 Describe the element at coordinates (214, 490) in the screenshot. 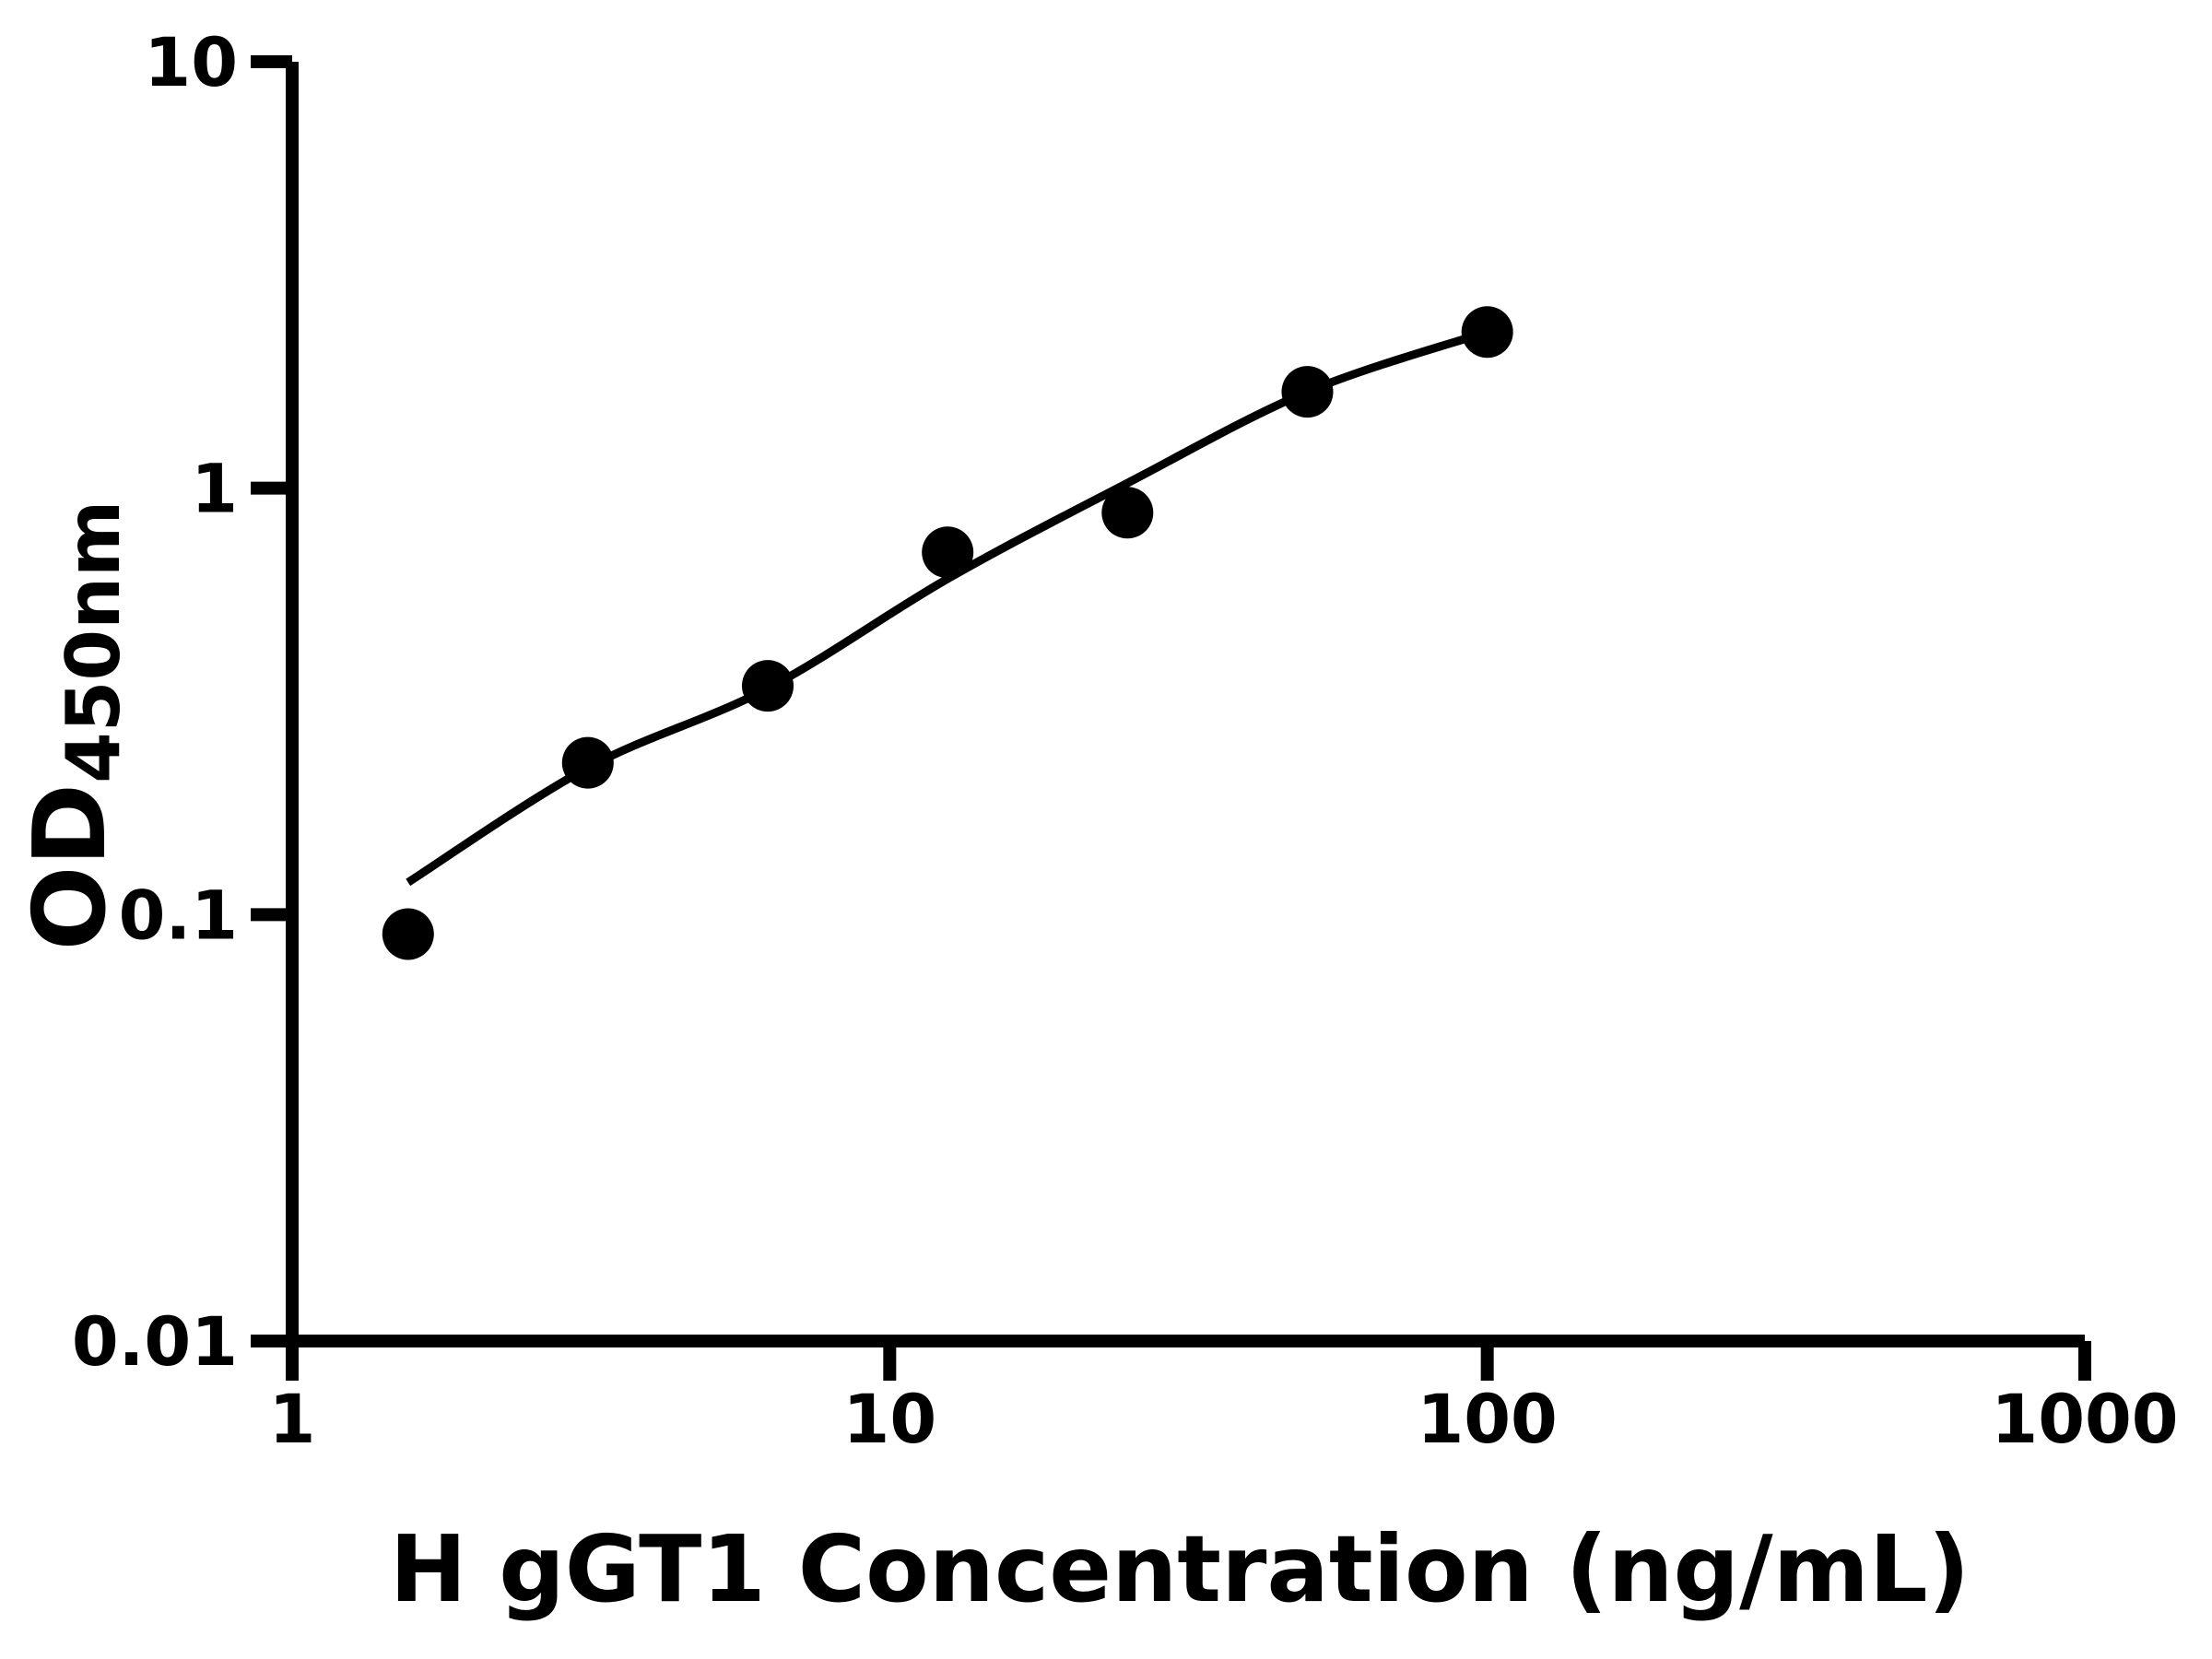

I see `y-tick-label: 1` at that location.